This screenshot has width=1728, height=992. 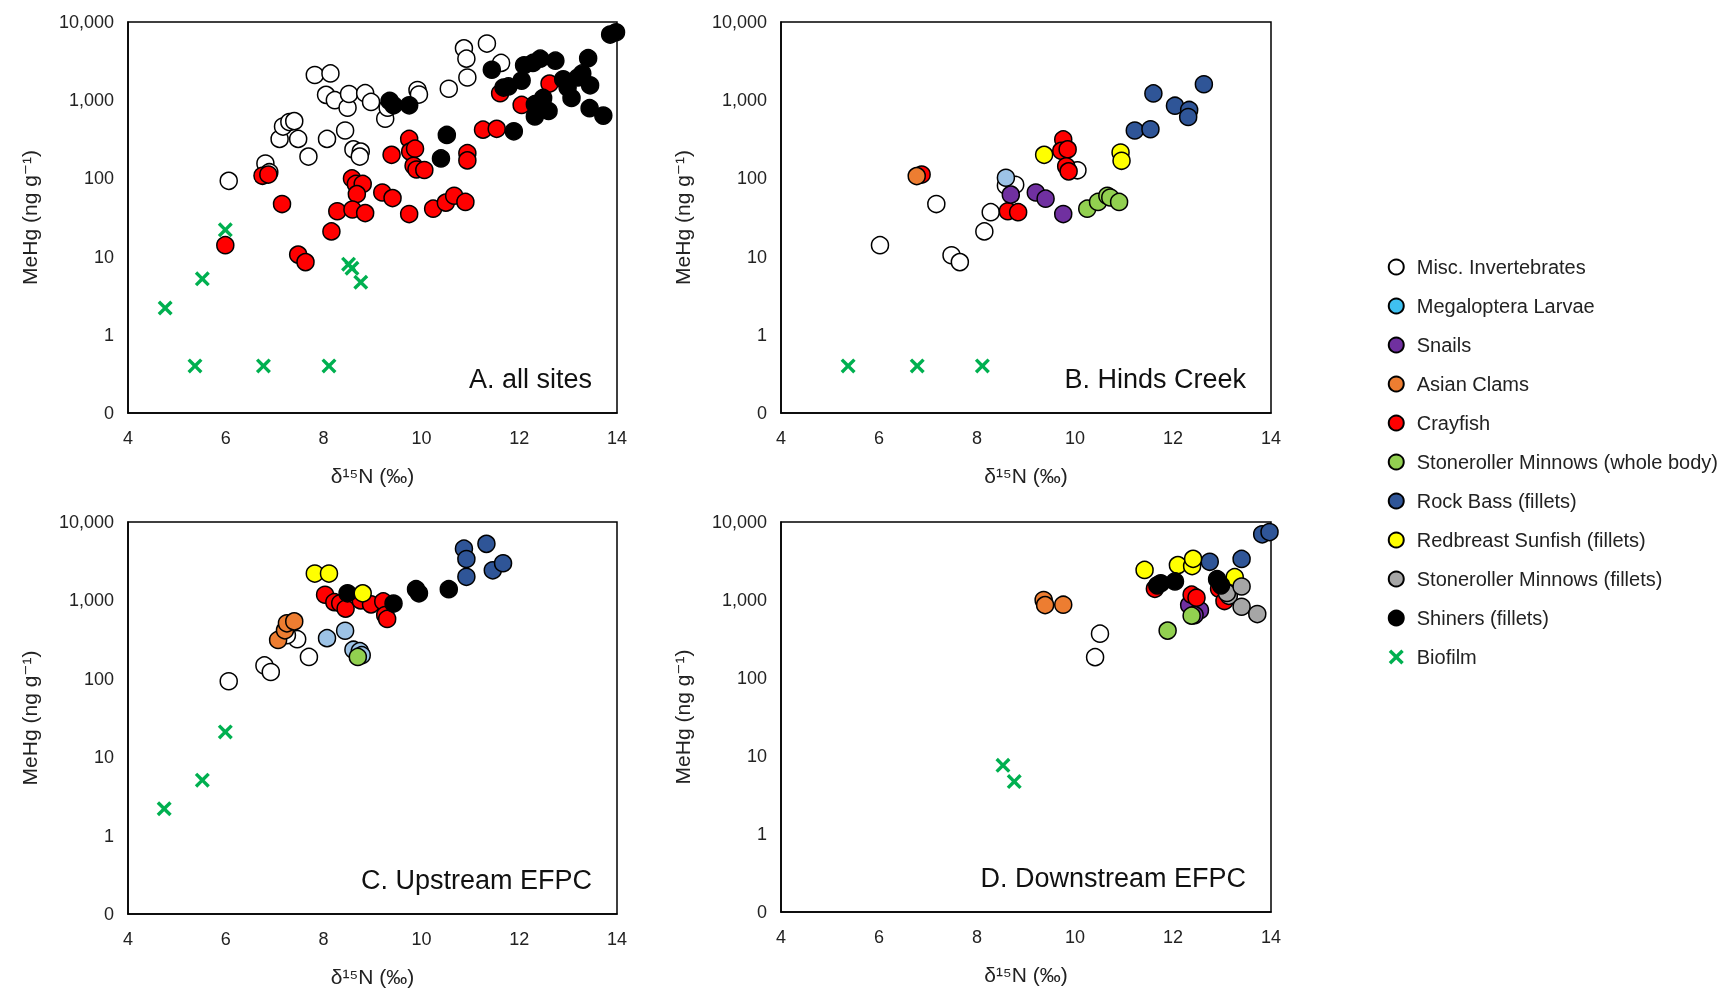 What do you see at coordinates (1113, 877) in the screenshot?
I see `text: D. Downstream EFPC` at bounding box center [1113, 877].